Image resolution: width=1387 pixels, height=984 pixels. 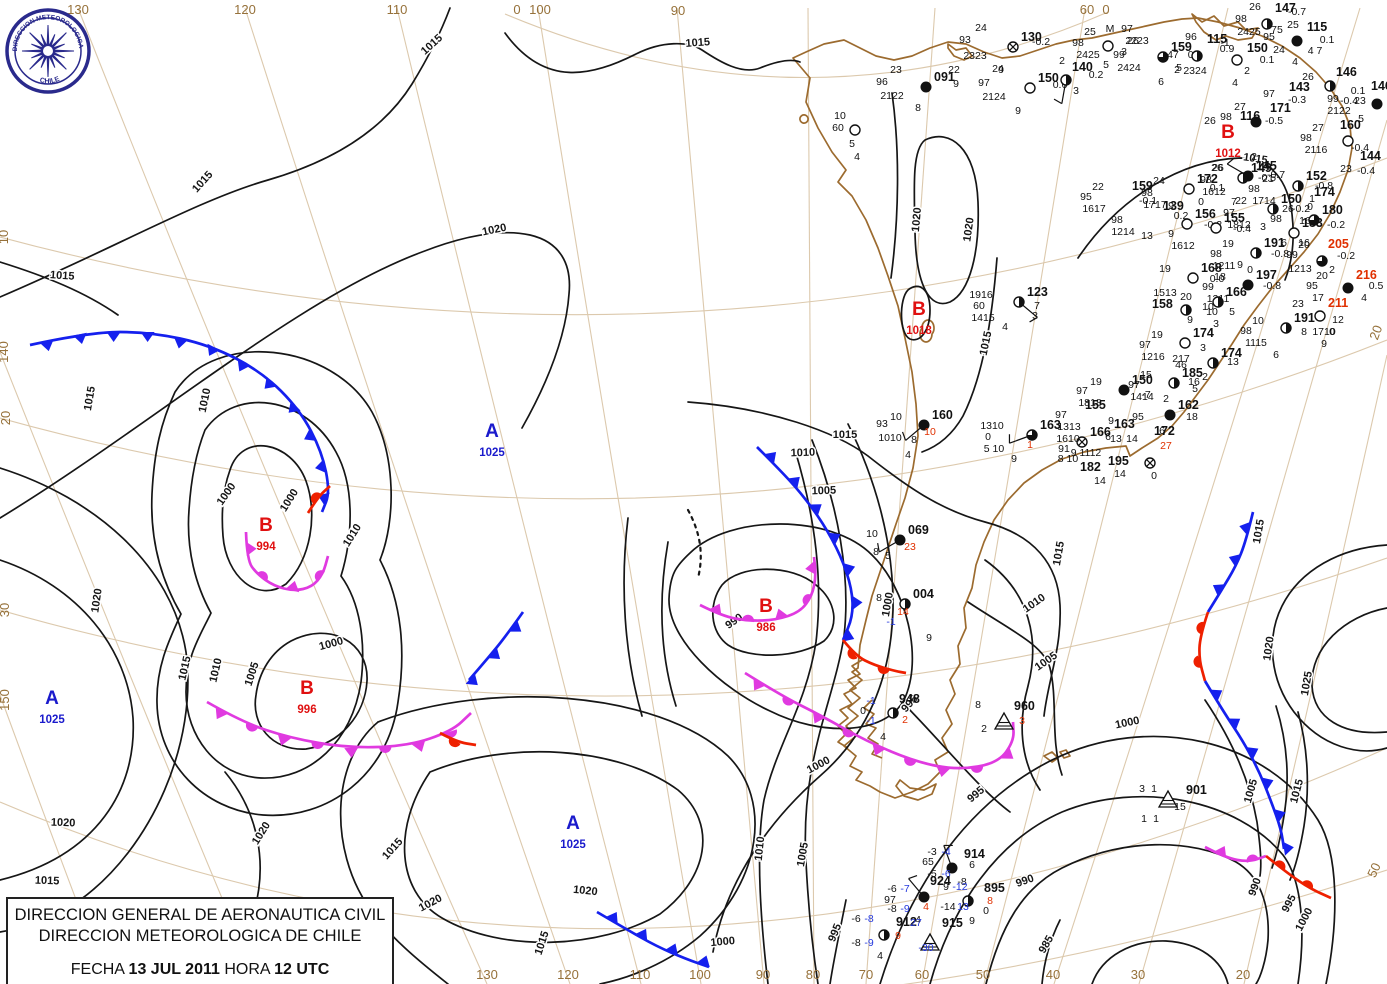 I want to click on station-value: 9, so click(x=956, y=84).